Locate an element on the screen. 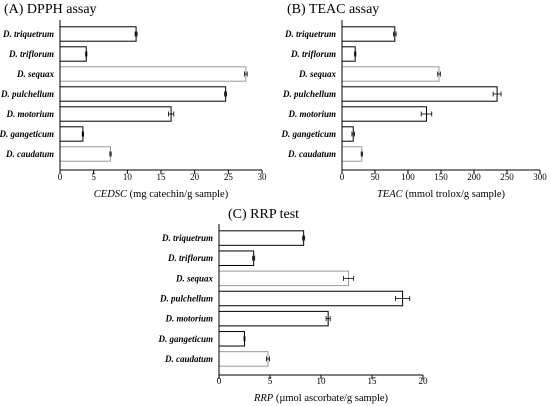  chart-rrp-category-label: D. motorium is located at coordinates (188, 319).